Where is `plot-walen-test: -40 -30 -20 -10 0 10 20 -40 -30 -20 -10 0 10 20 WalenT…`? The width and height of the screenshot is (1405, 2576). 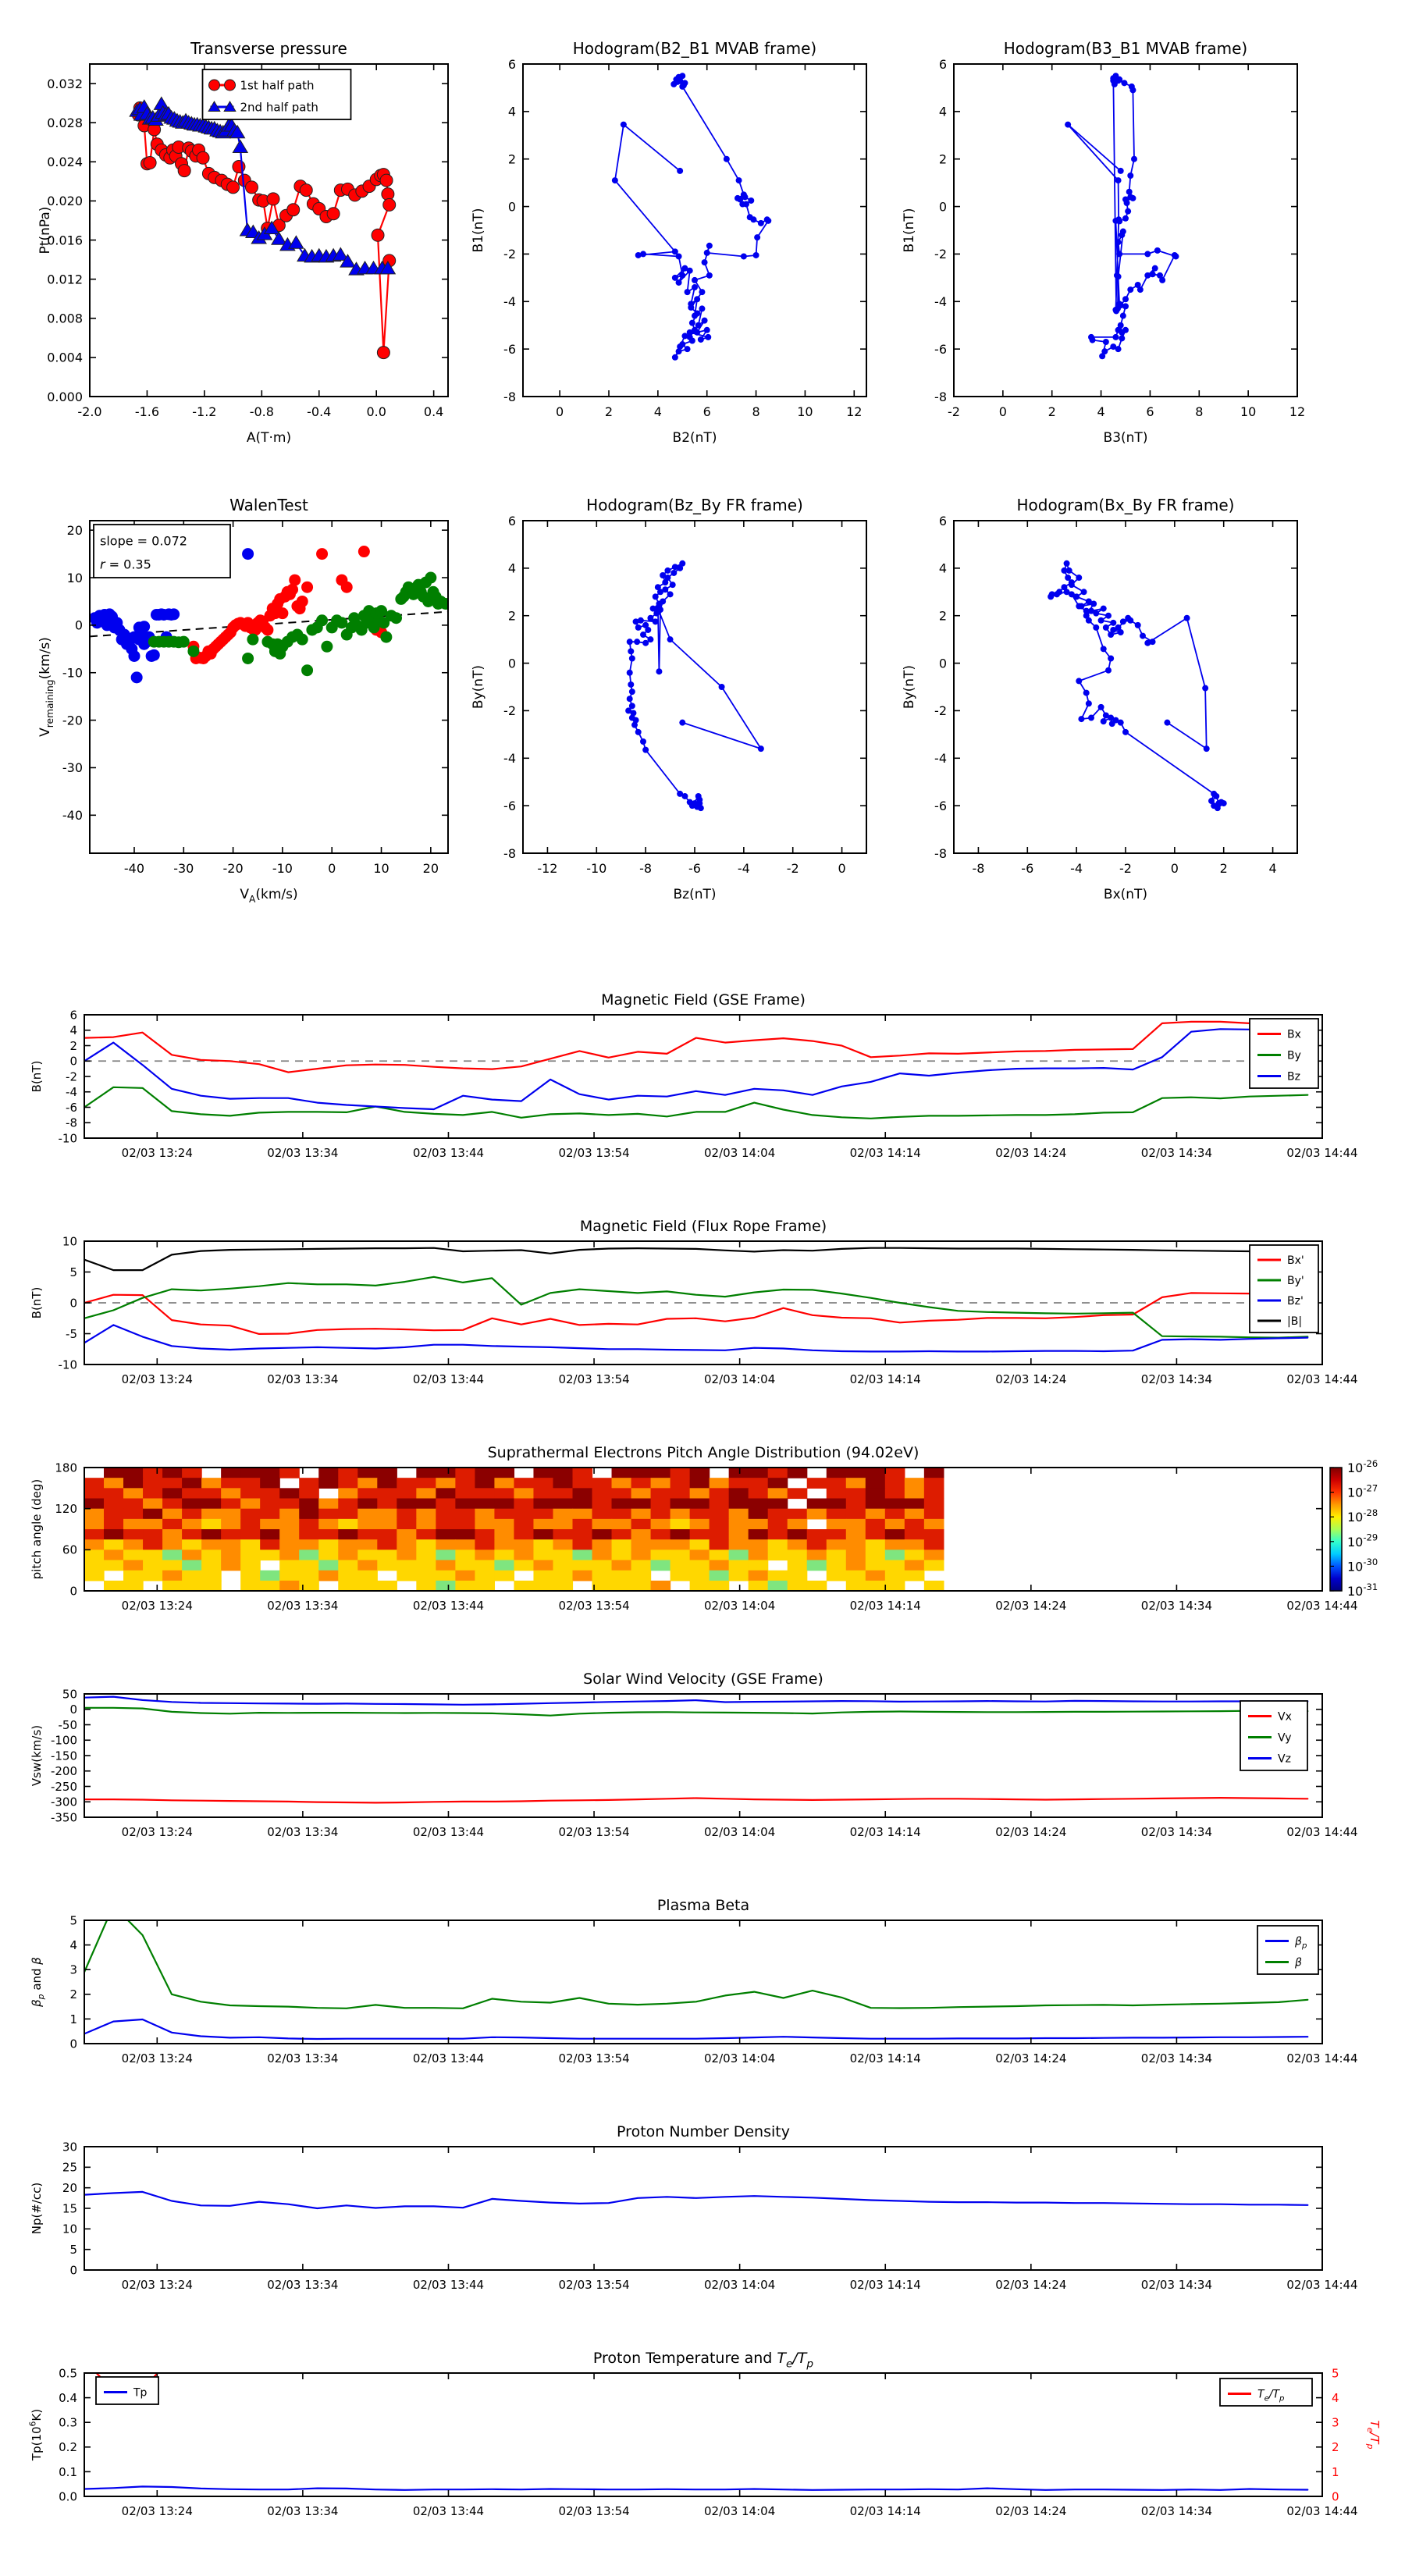
plot-walen-test: -40 -30 -20 -10 0 10 20 -40 -30 -20 -10 0 10 20 WalenT… is located at coordinates (243, 700).